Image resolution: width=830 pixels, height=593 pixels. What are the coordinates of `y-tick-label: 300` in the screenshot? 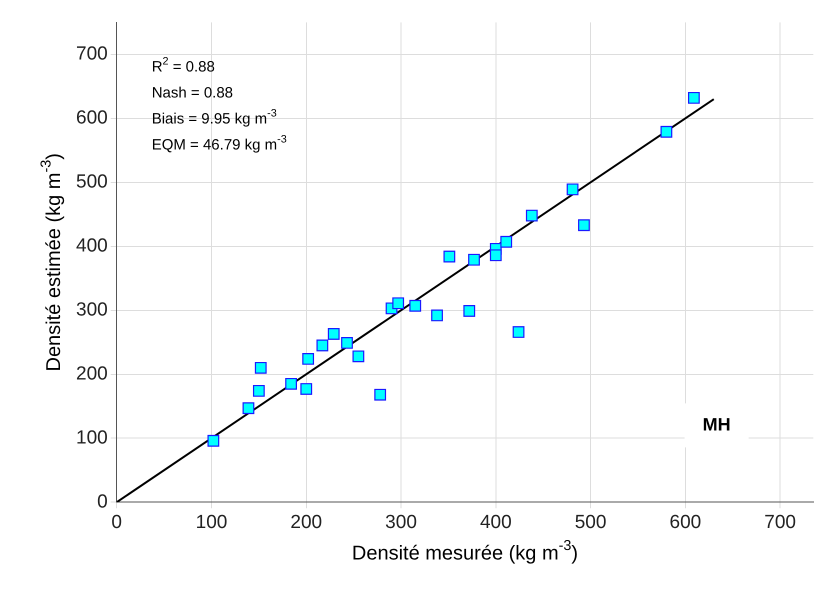 It's located at (92, 310).